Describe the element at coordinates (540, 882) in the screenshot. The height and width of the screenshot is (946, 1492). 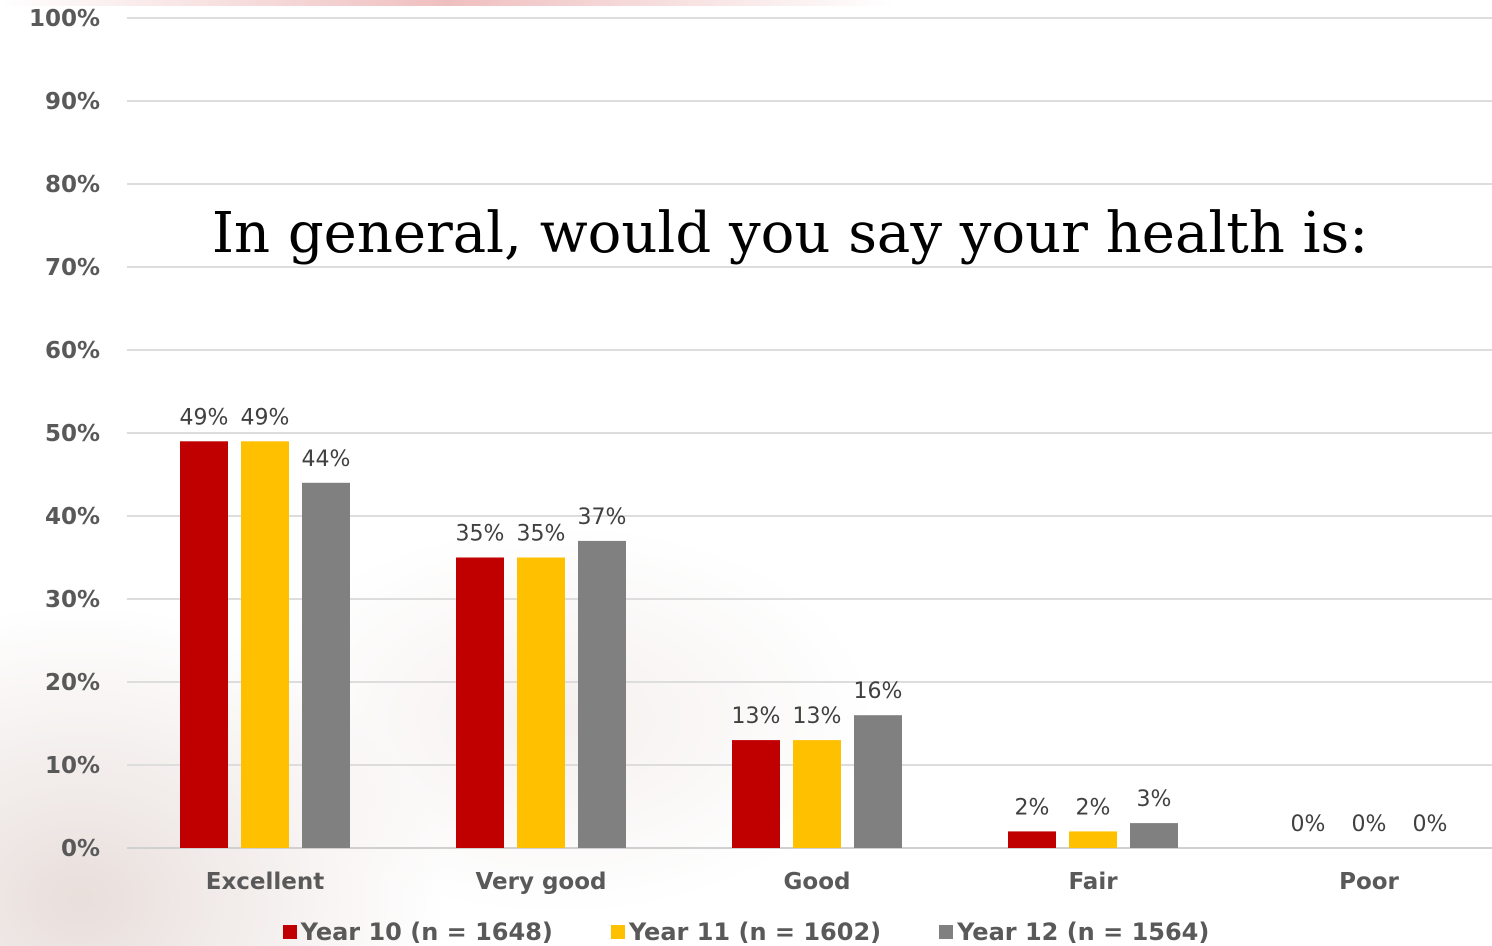
I see `x-category-label: Very good` at that location.